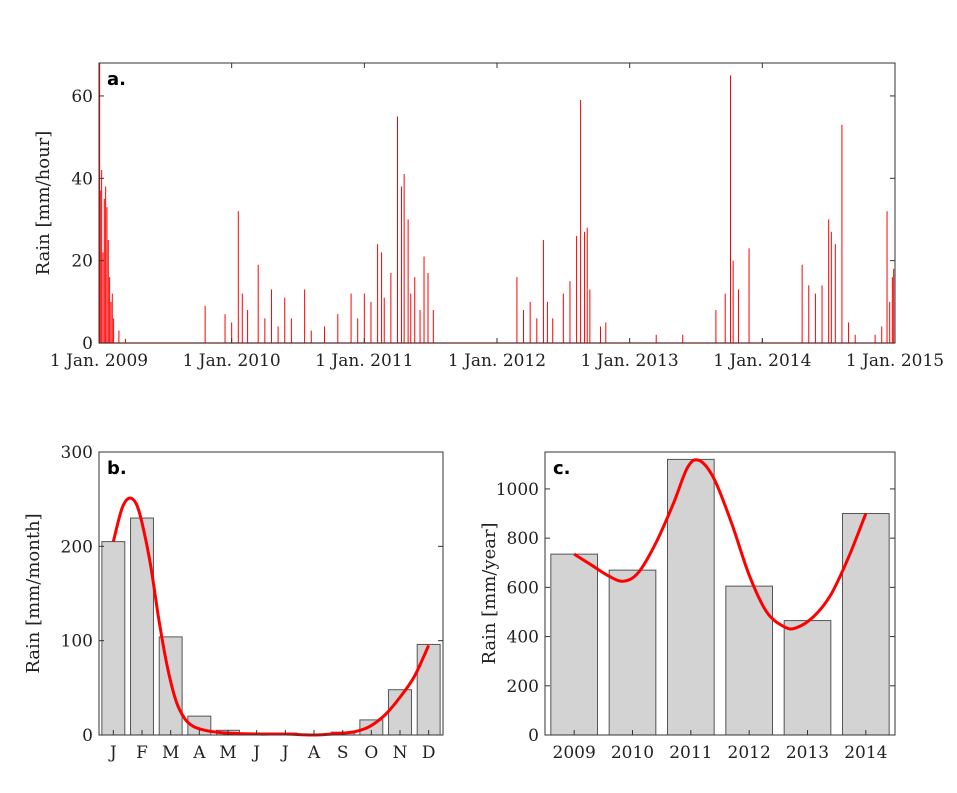 This screenshot has height=793, width=957. I want to click on y-tick-label: 100, so click(77, 642).